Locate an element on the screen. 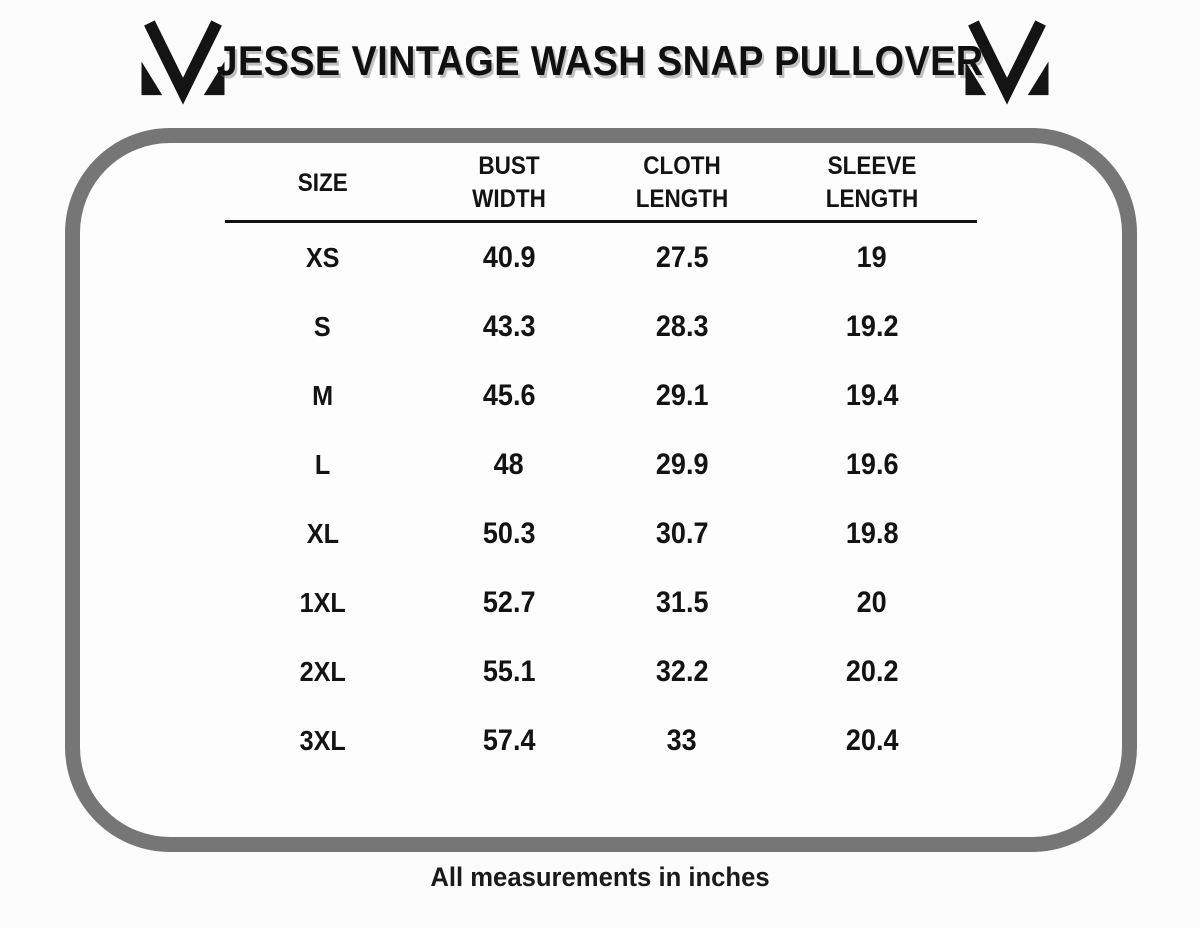  measurement-value: 20.4 is located at coordinates (871, 740).